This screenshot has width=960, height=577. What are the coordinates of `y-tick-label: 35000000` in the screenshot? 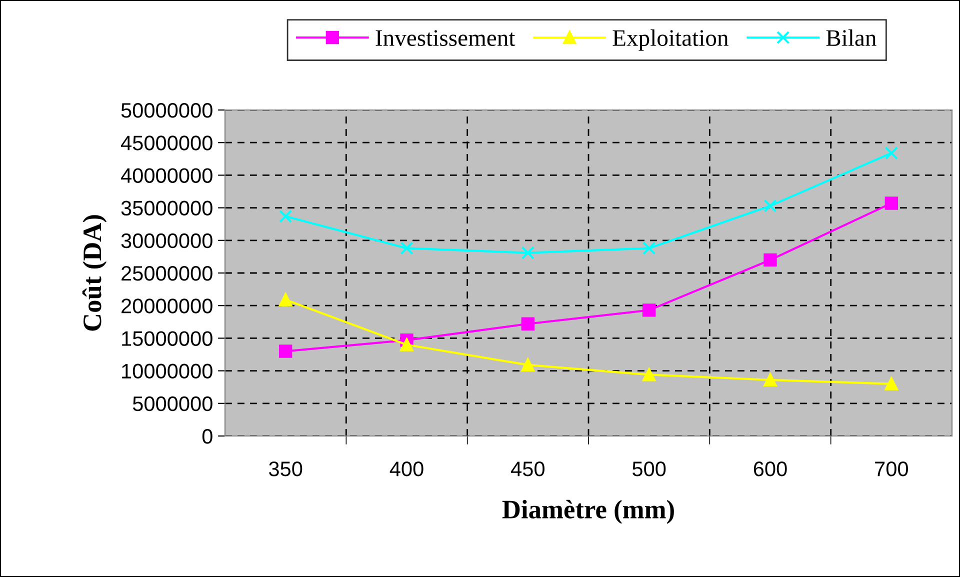 It's located at (166, 208).